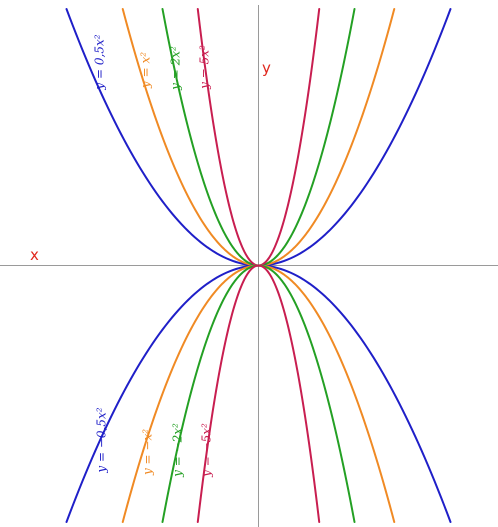  I want to click on series-label-5: y = 5x², so click(205, 67).